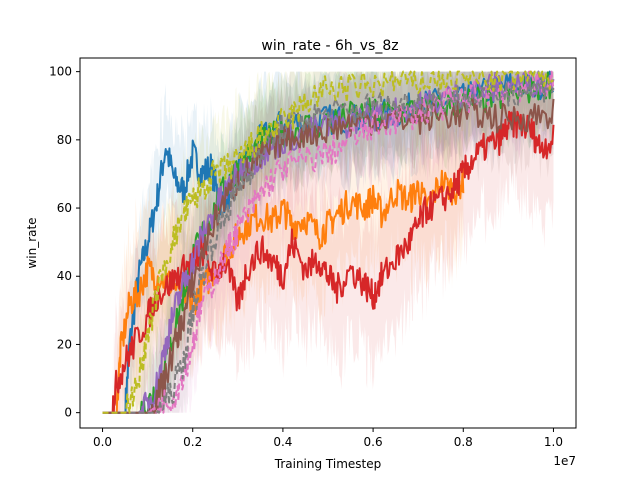 The height and width of the screenshot is (480, 640). Describe the element at coordinates (553, 442) in the screenshot. I see `x-tick-label: 1.0` at that location.